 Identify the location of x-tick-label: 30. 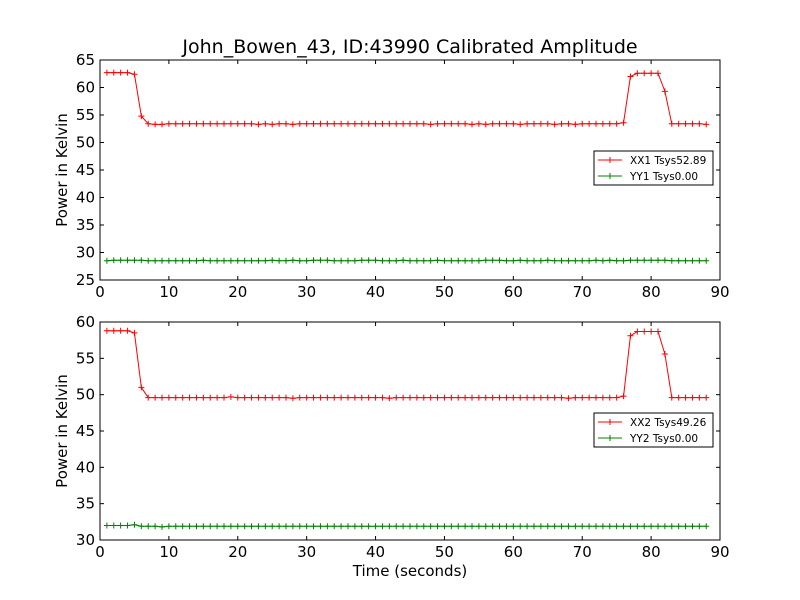
(306, 552).